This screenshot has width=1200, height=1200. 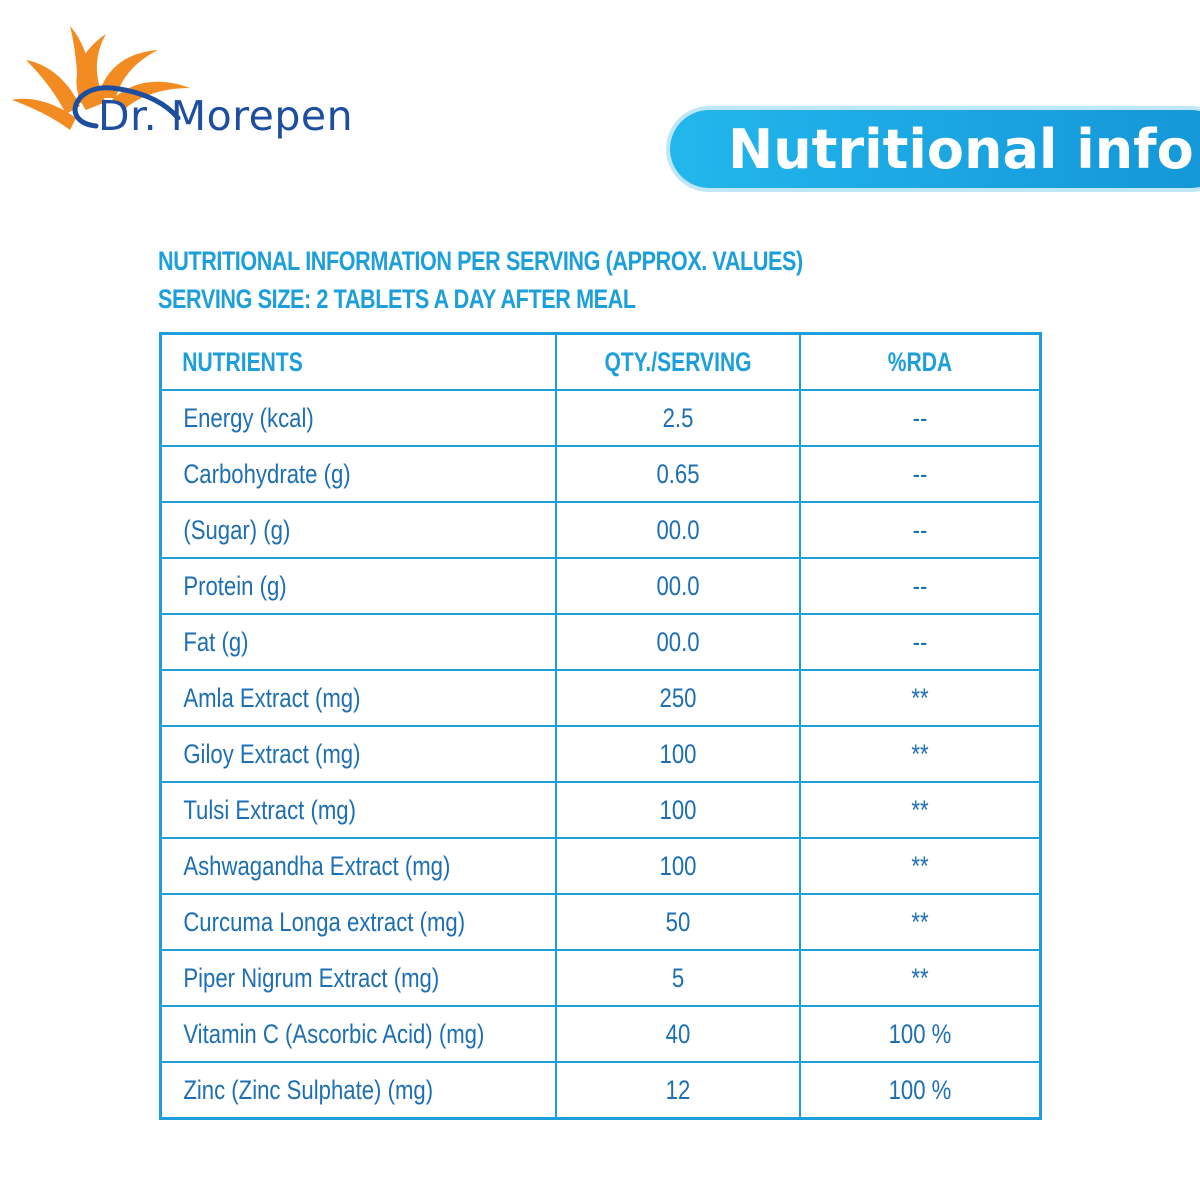 What do you see at coordinates (226, 116) in the screenshot?
I see `brand-name: Dr. Morepen` at bounding box center [226, 116].